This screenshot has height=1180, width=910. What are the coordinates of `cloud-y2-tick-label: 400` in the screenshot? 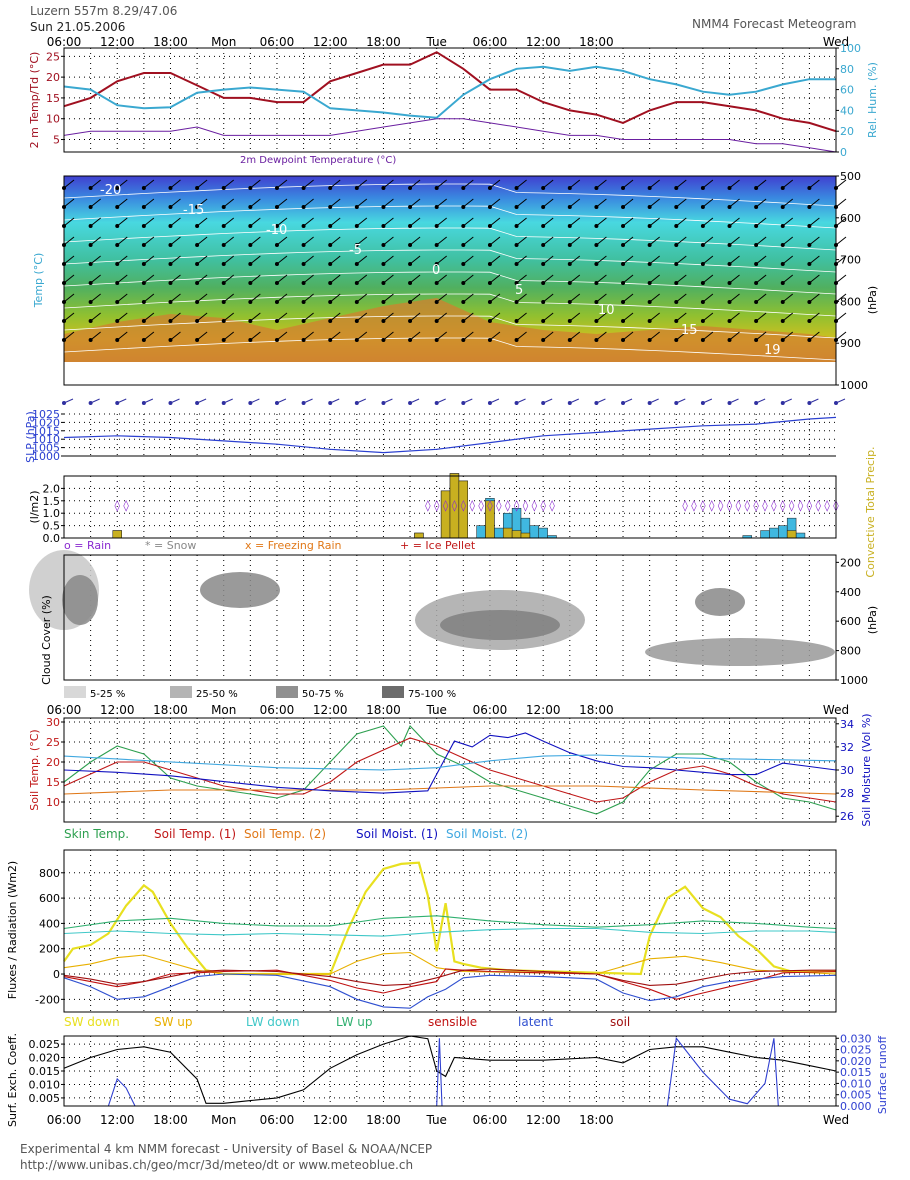 It's located at (850, 592).